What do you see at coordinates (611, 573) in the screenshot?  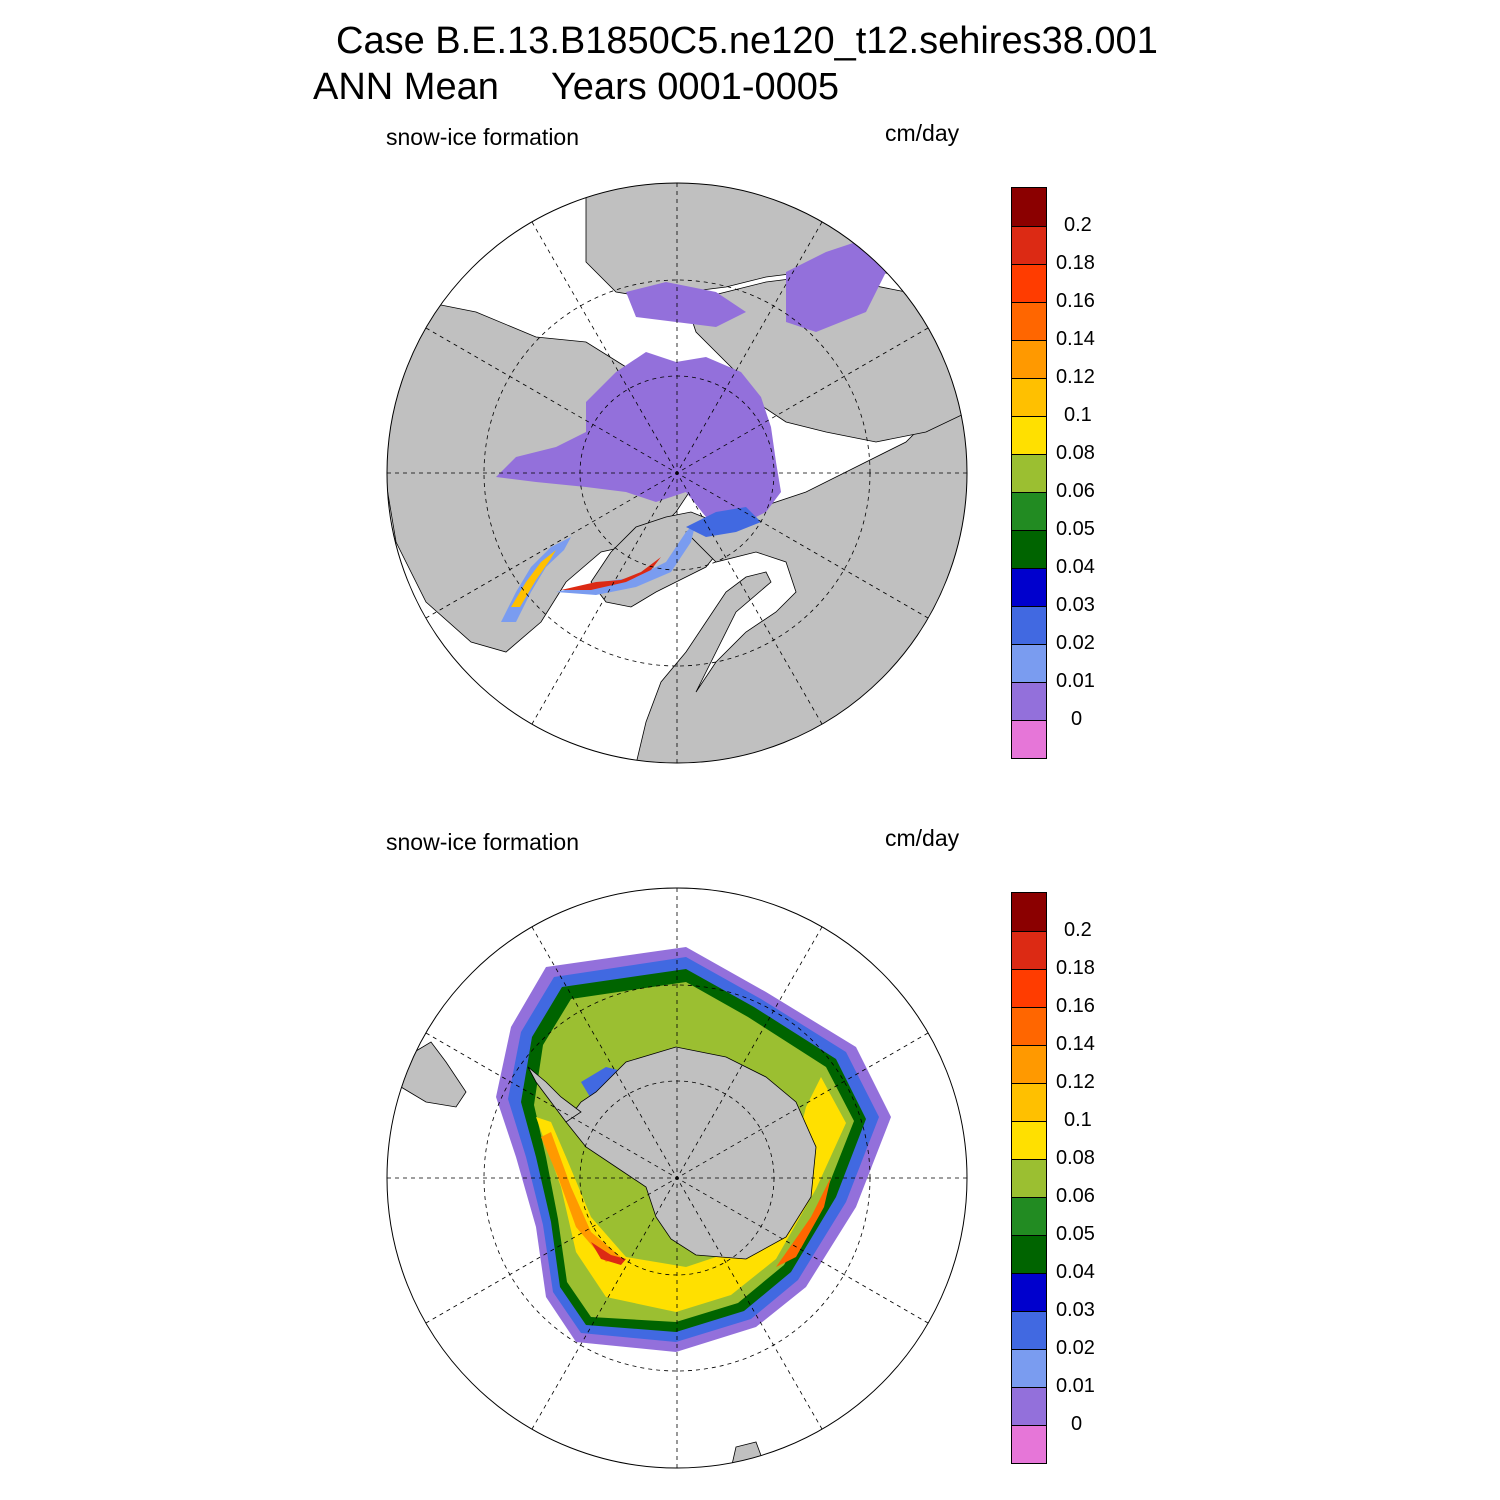 I see `north-ice-edge-greenland-core` at bounding box center [611, 573].